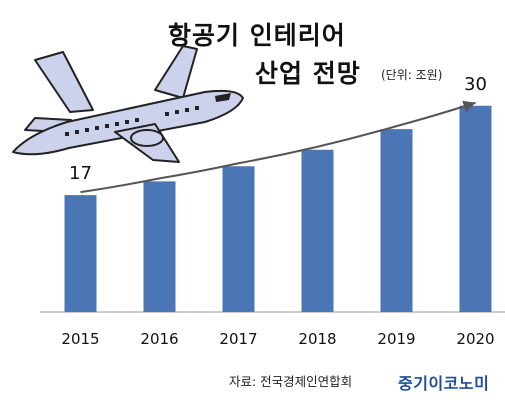 This screenshot has width=505, height=400. I want to click on x-tick-label-2016: 2016, so click(159, 339).